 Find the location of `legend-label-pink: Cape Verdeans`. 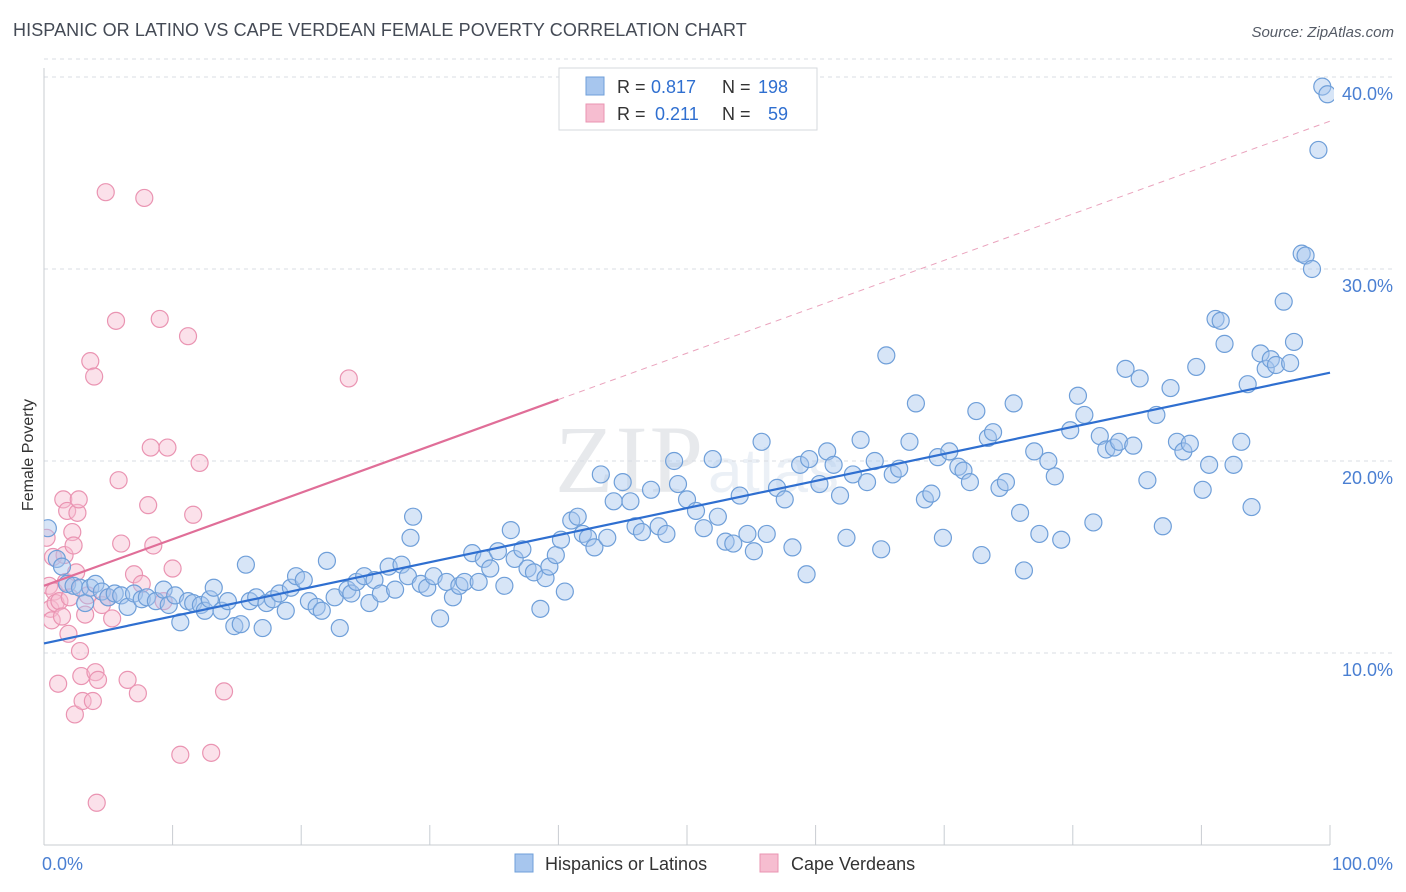

legend-label-pink: Cape Verdeans is located at coordinates (853, 864).